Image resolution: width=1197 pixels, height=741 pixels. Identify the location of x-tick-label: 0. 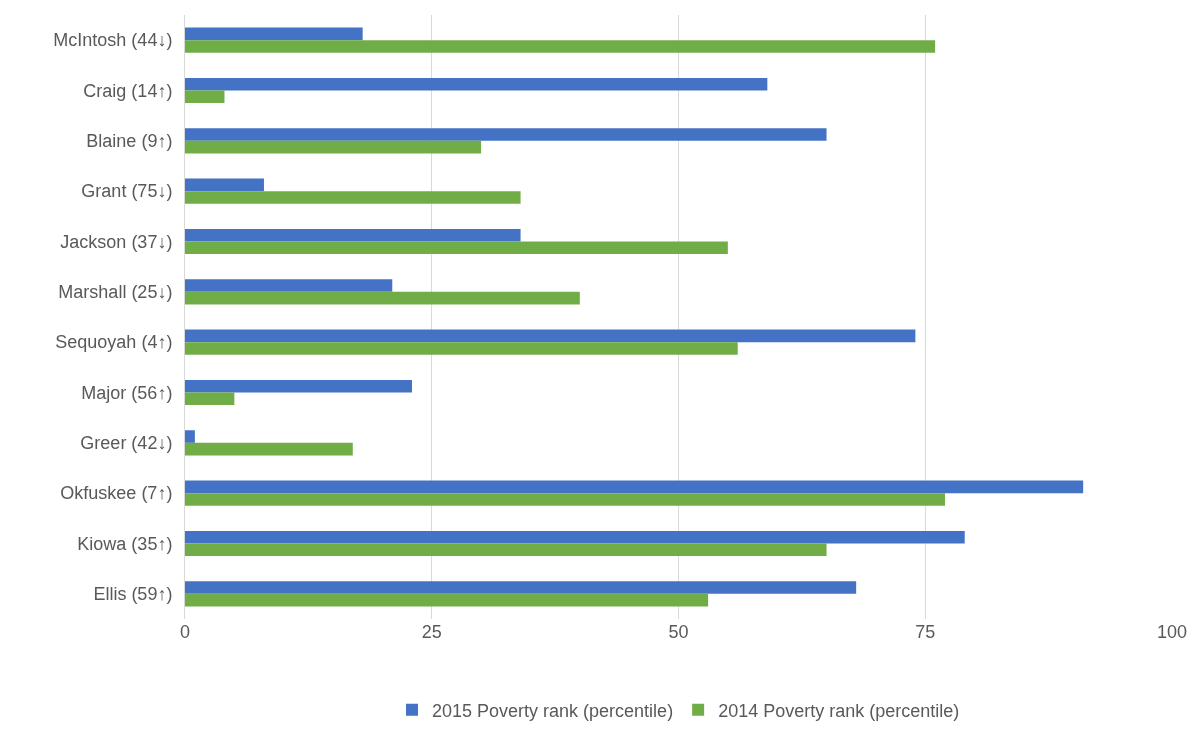
(185, 632).